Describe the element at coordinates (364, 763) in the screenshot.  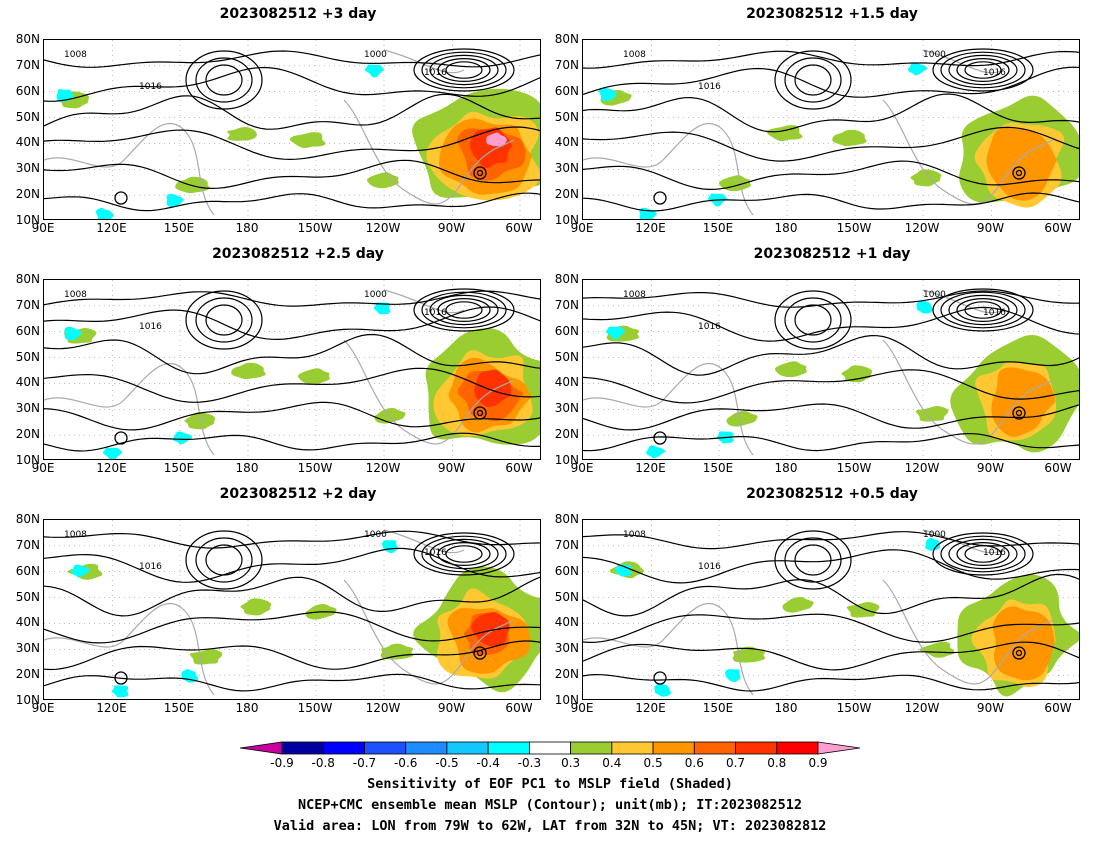
I see `colorbar-label: -0.7` at that location.